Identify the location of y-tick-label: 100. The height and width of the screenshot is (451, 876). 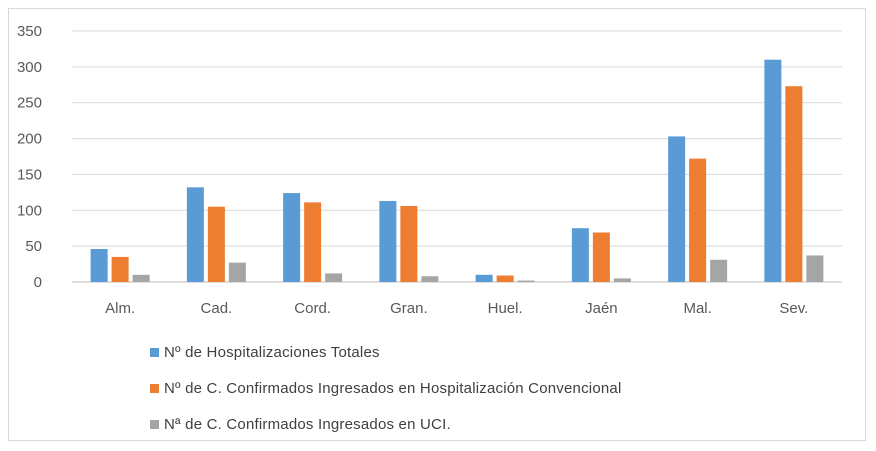
(29, 210).